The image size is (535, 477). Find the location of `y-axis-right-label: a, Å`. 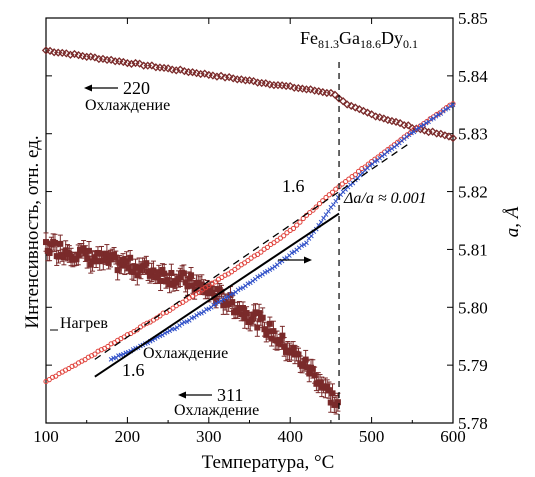

y-axis-right-label: a, Å is located at coordinates (512, 221).